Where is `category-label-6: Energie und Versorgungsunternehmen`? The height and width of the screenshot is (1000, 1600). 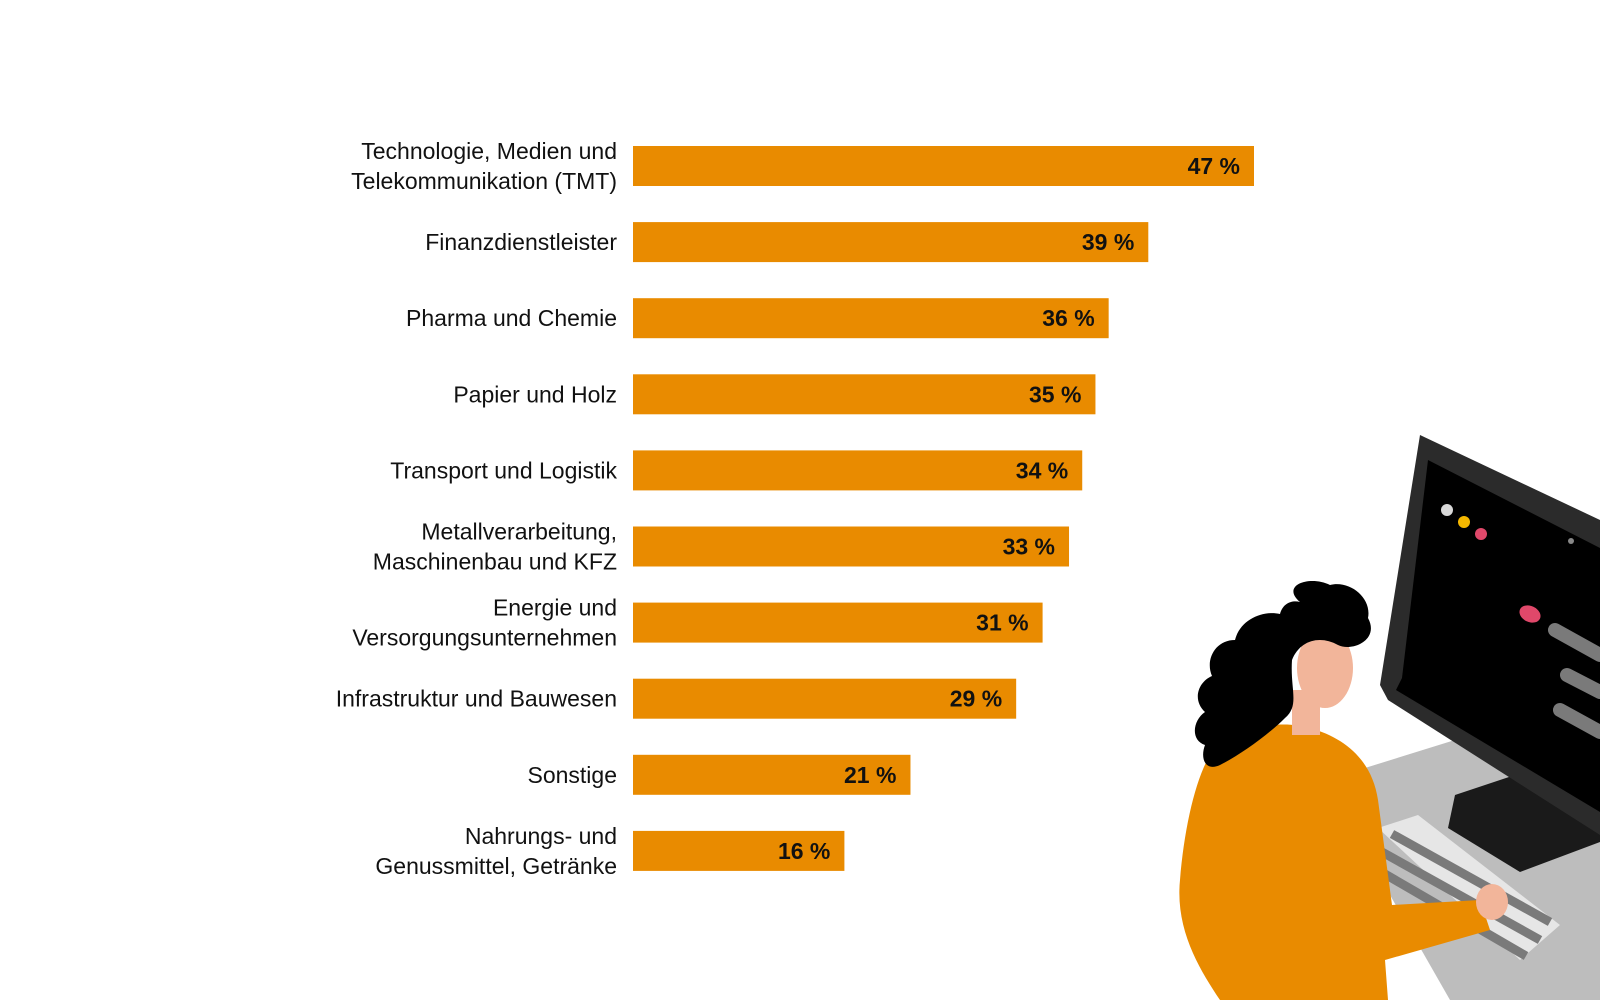
category-label-6: Energie und Versorgungsunternehmen is located at coordinates (484, 623).